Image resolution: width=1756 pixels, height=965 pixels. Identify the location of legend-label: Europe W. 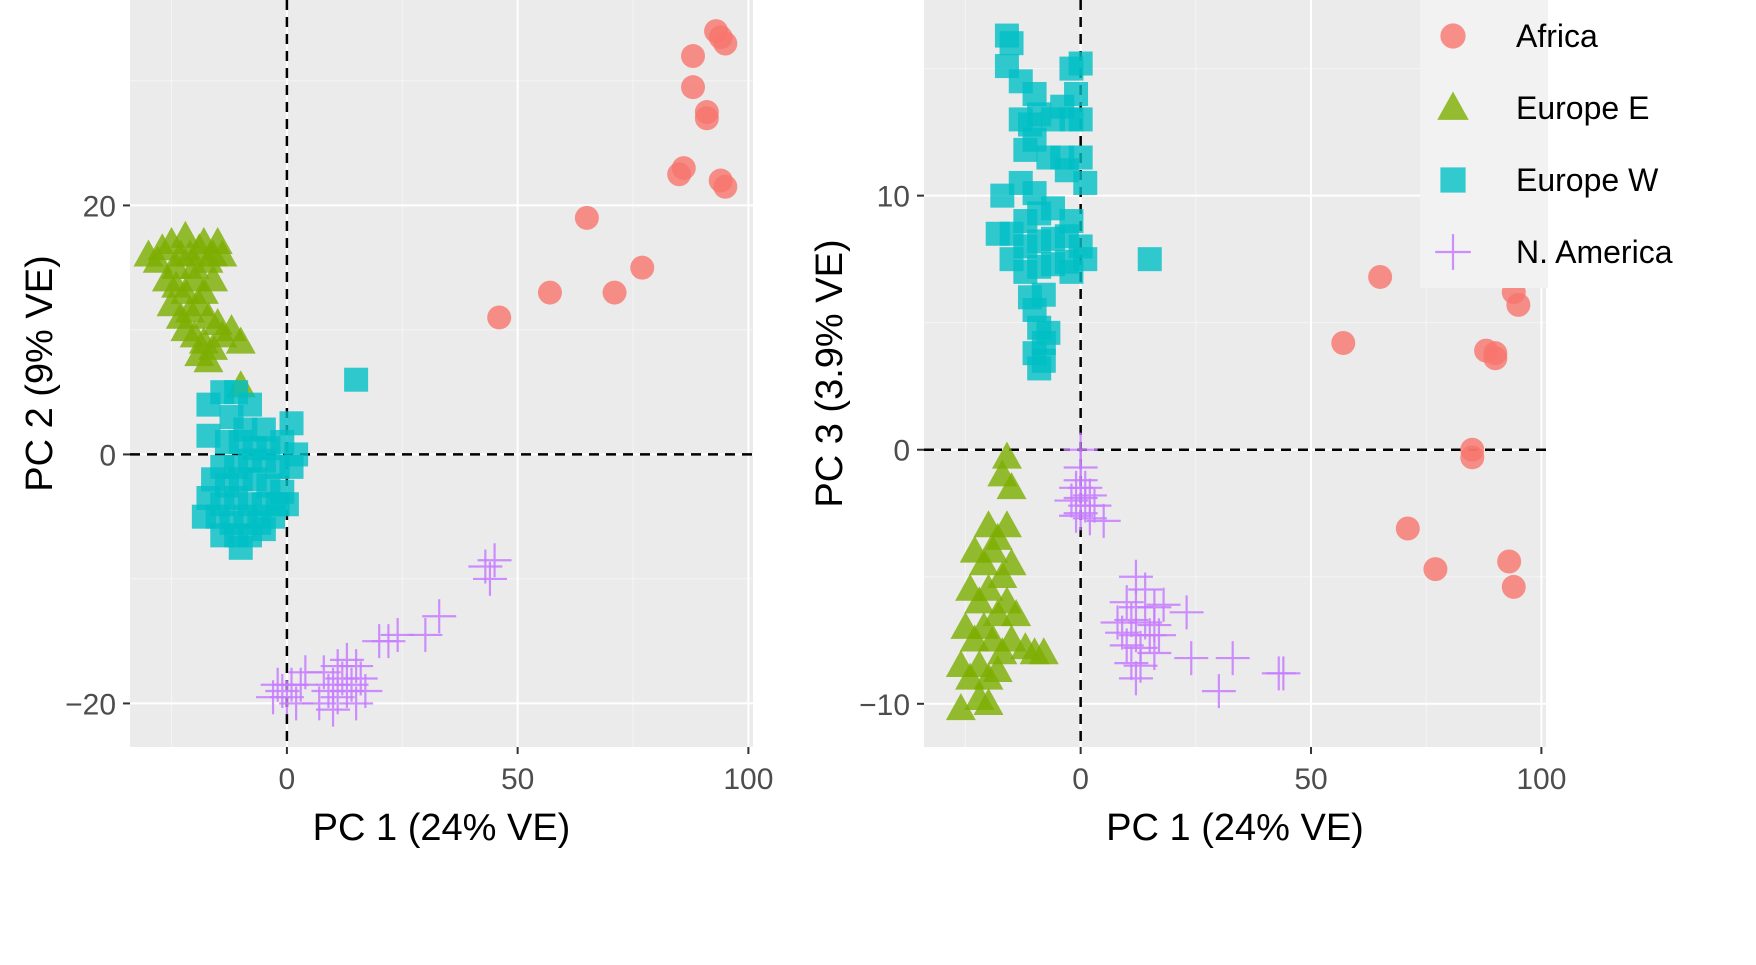
(1587, 180).